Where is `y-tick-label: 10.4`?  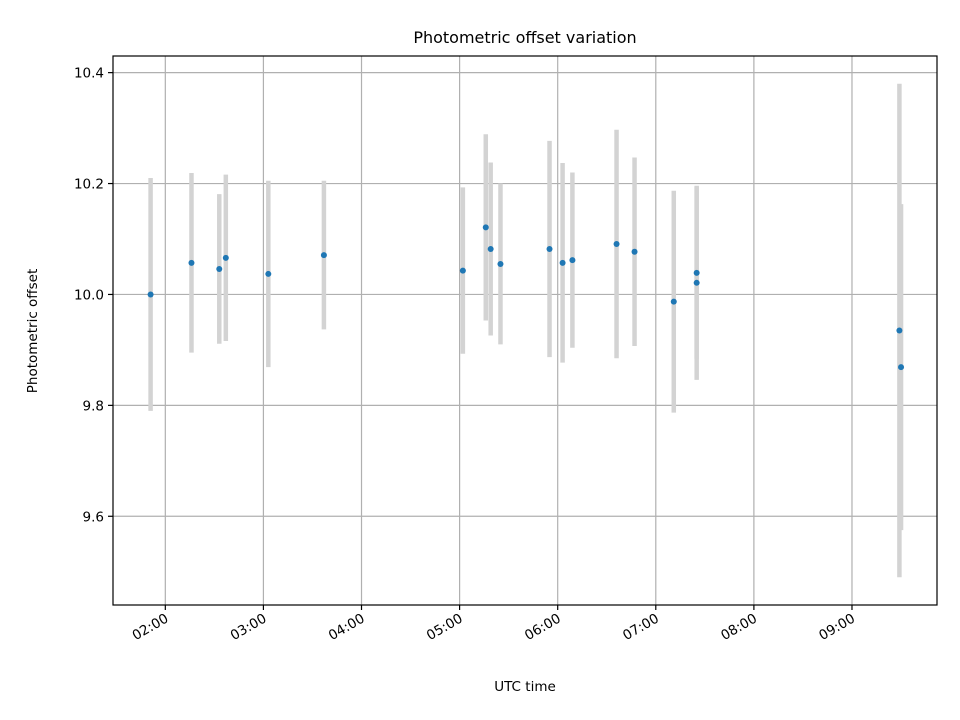 y-tick-label: 10.4 is located at coordinates (89, 74).